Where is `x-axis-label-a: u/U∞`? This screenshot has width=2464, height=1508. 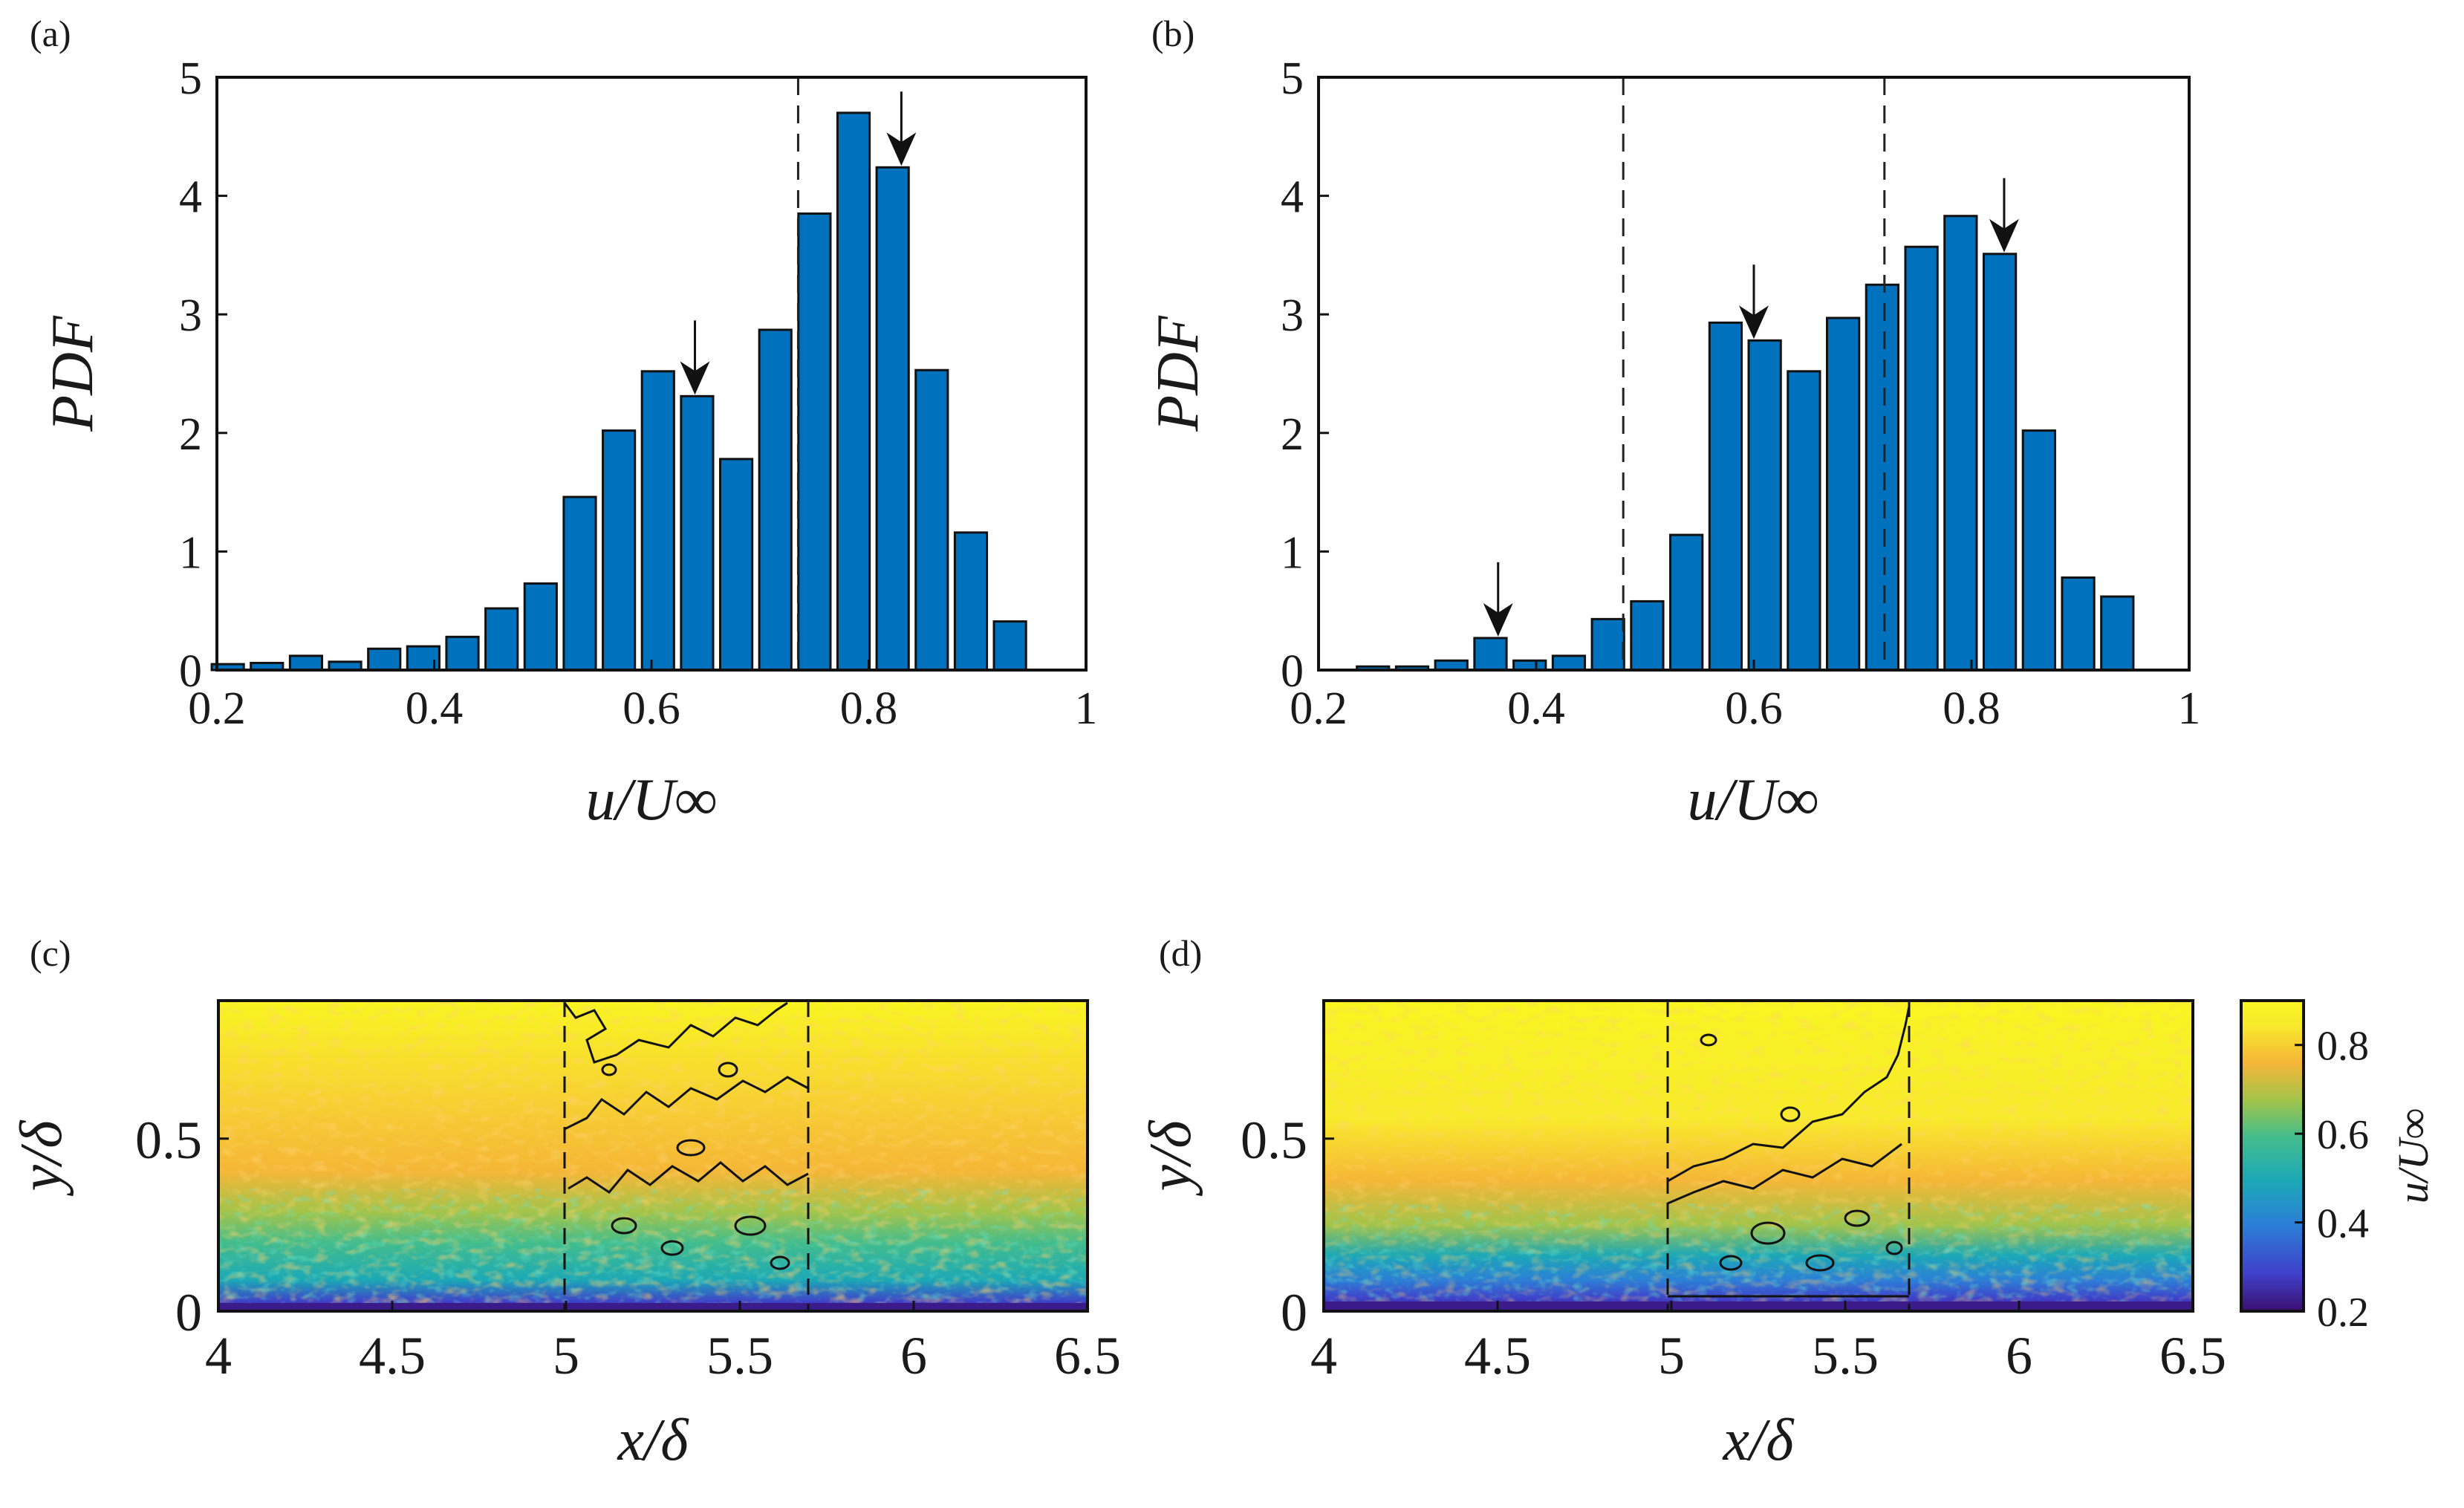 x-axis-label-a: u/U∞ is located at coordinates (651, 800).